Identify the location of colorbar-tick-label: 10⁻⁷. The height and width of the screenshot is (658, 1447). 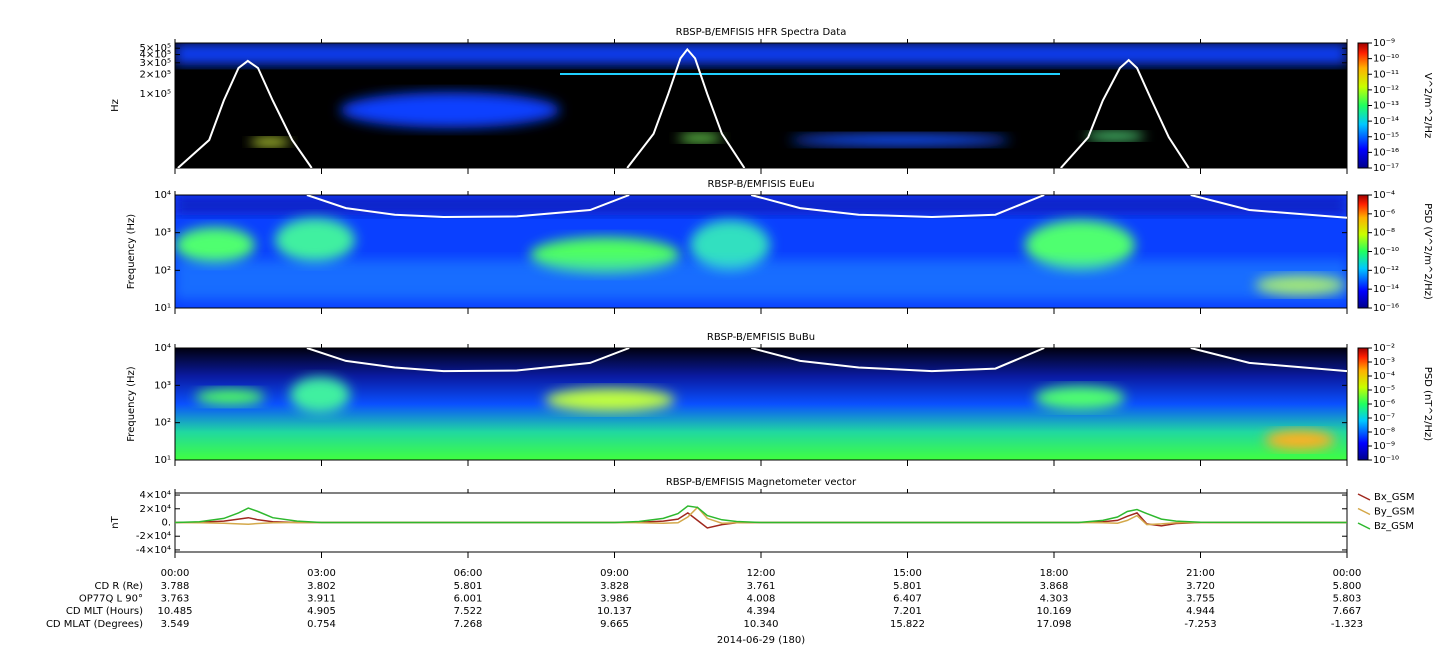
(1384, 418).